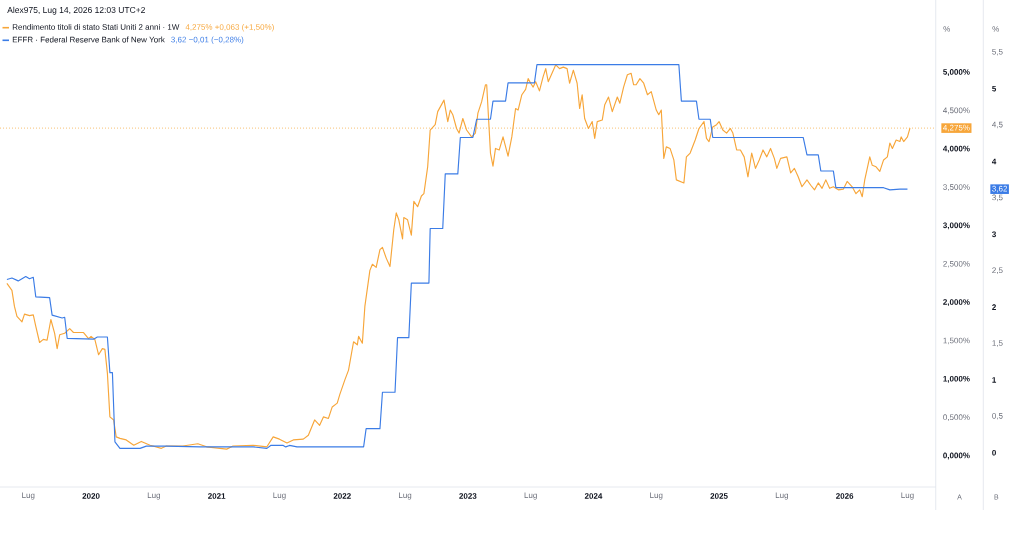 This screenshot has height=546, width=1024. I want to click on y-tick-label: 0,500%, so click(956, 417).